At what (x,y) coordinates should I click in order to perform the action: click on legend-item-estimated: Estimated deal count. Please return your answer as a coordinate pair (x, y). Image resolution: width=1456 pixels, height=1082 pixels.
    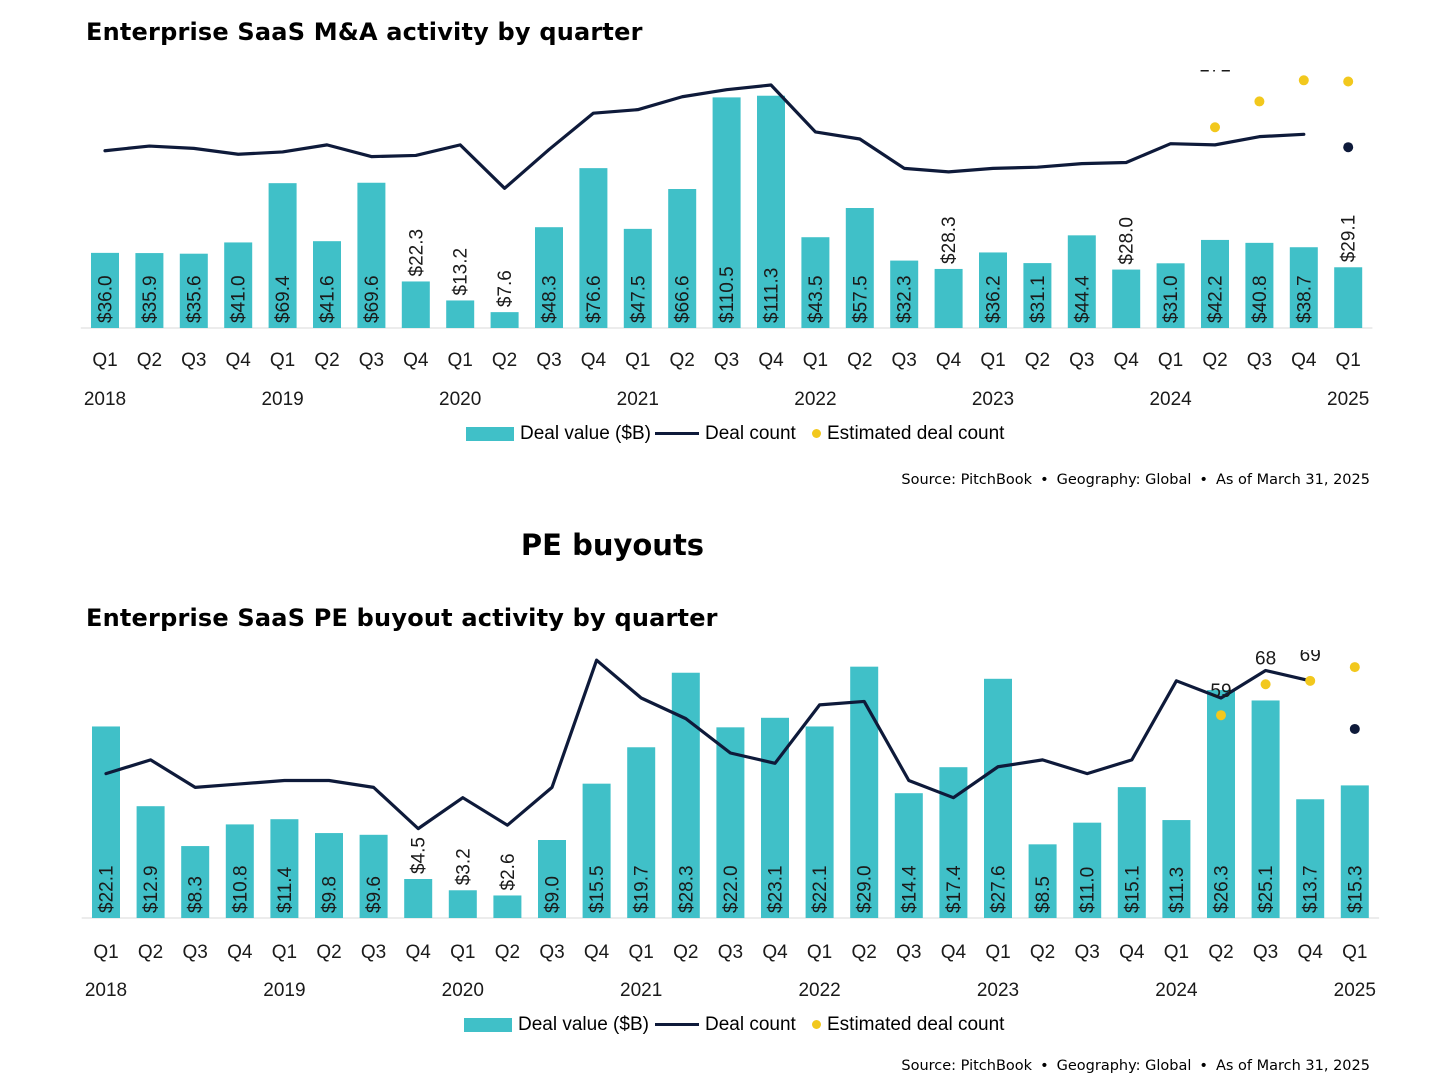
    Looking at the image, I should click on (908, 1025).